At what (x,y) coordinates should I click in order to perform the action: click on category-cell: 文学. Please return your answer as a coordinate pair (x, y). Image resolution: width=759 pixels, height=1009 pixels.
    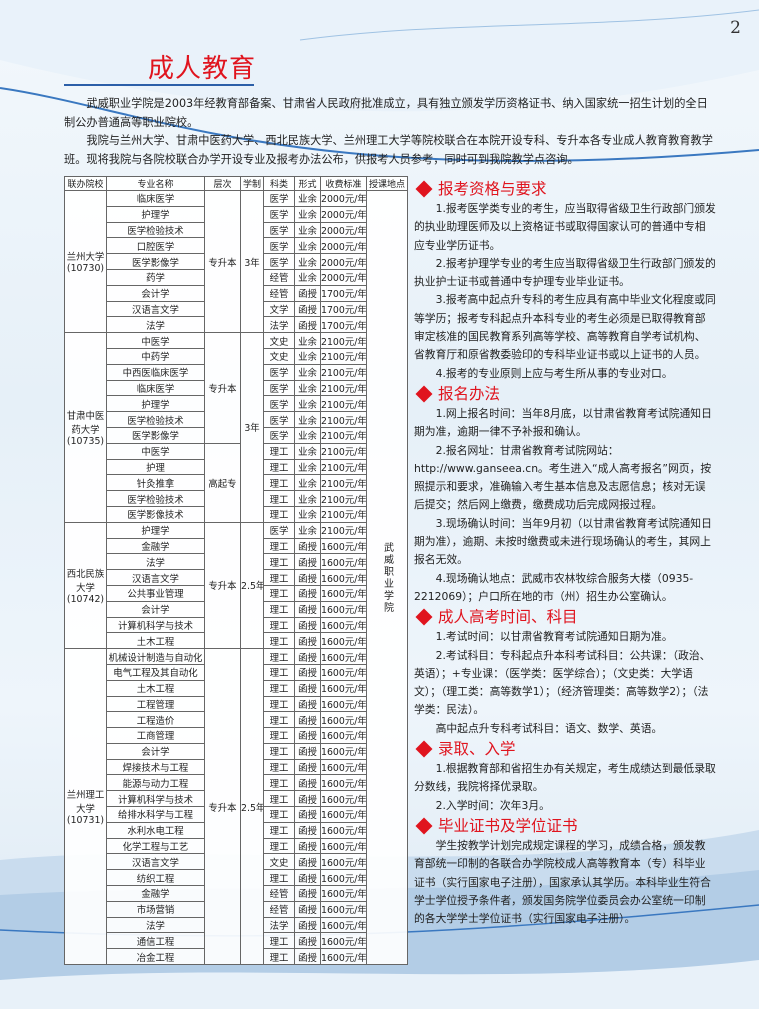
    Looking at the image, I should click on (279, 309).